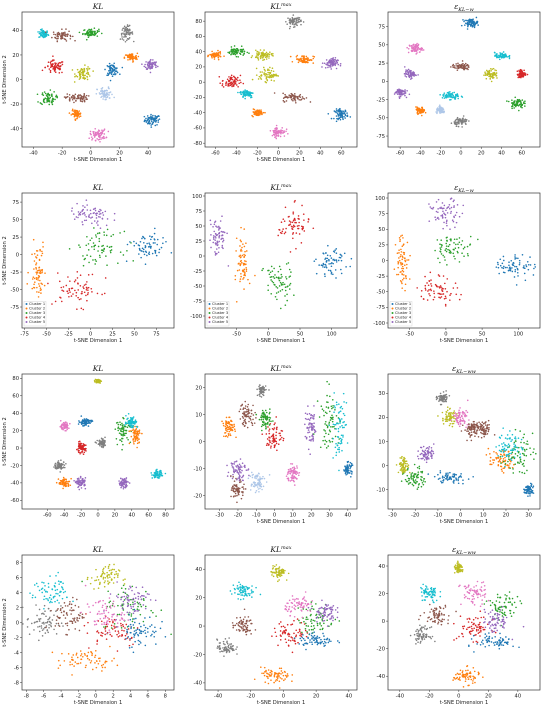 The width and height of the screenshot is (550, 725). I want to click on legend-entry: Cluster 3, so click(403, 313).